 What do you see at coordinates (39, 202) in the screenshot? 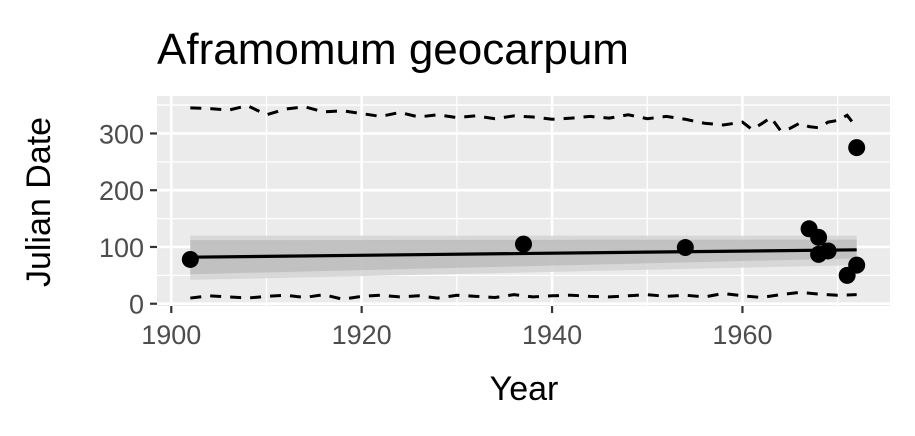
I see `y-axis-label: Julian Date` at bounding box center [39, 202].